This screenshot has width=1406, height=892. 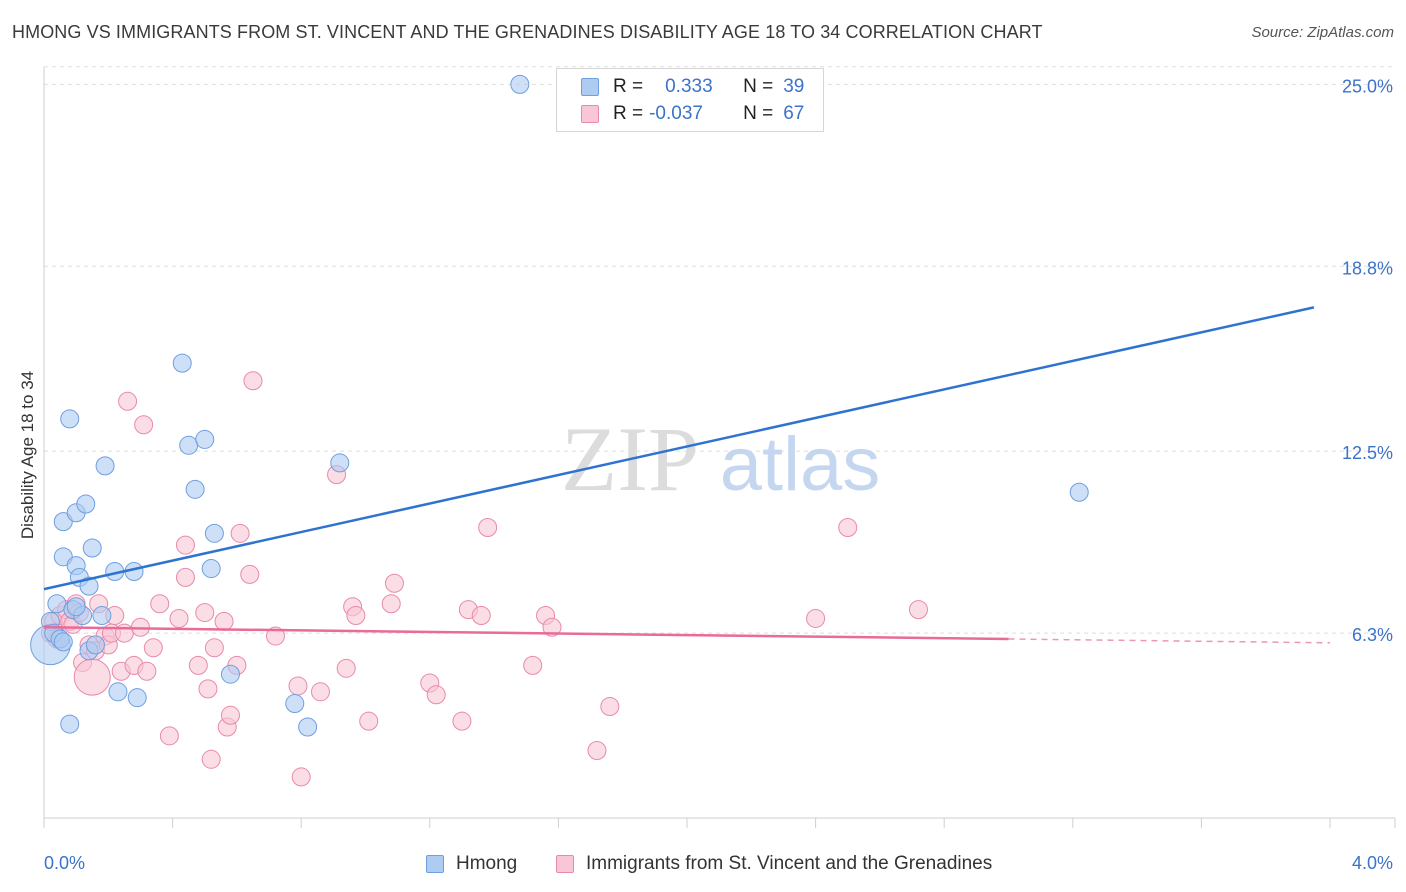 What do you see at coordinates (1169, 641) in the screenshot?
I see `svg-trend-extension` at bounding box center [1169, 641].